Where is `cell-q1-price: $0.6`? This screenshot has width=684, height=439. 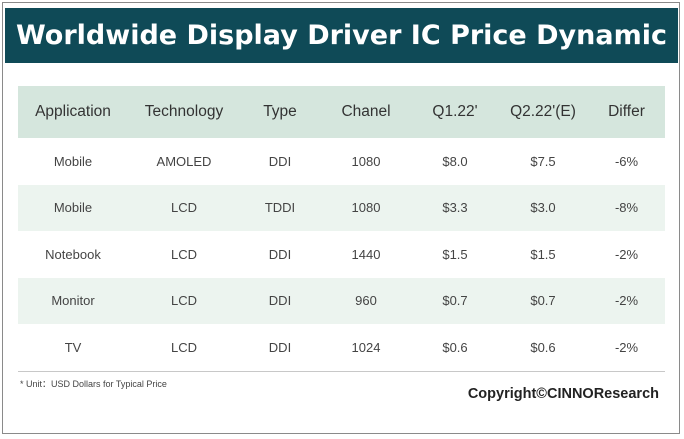
cell-q1-price: $0.6 is located at coordinates (455, 347).